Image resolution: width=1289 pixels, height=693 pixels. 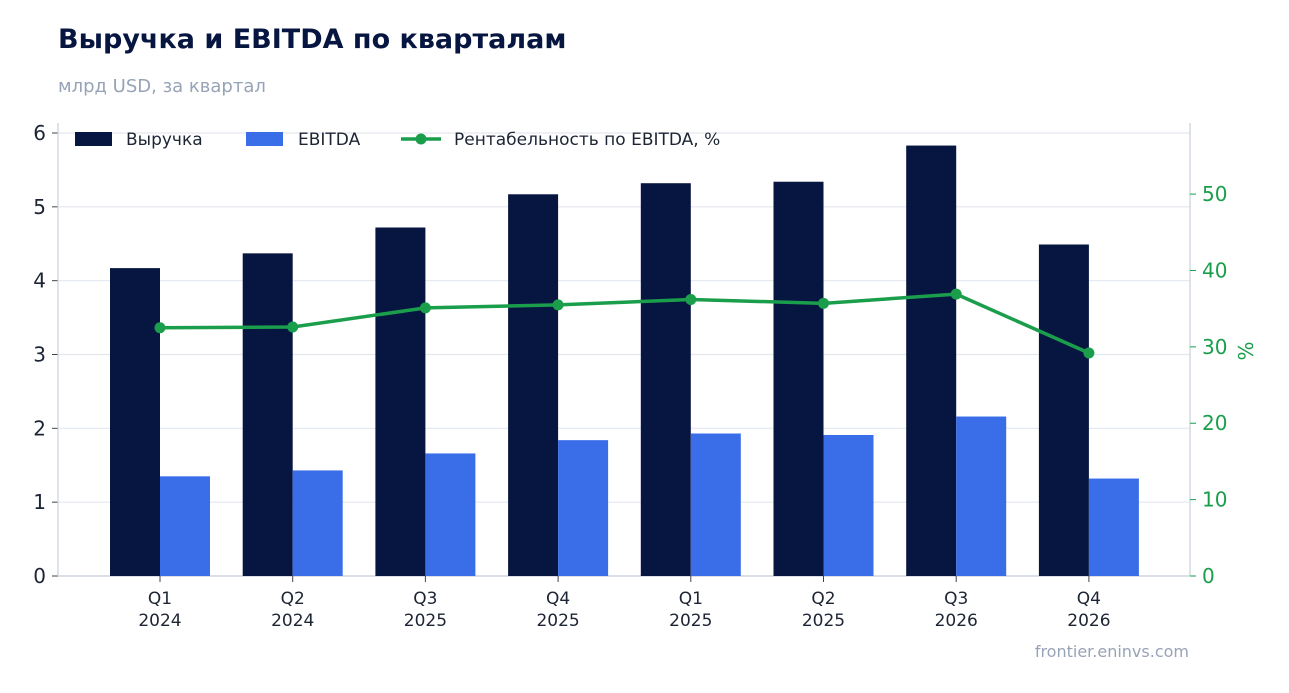 What do you see at coordinates (421, 139) in the screenshot?
I see `legend-swatch-margin-point` at bounding box center [421, 139].